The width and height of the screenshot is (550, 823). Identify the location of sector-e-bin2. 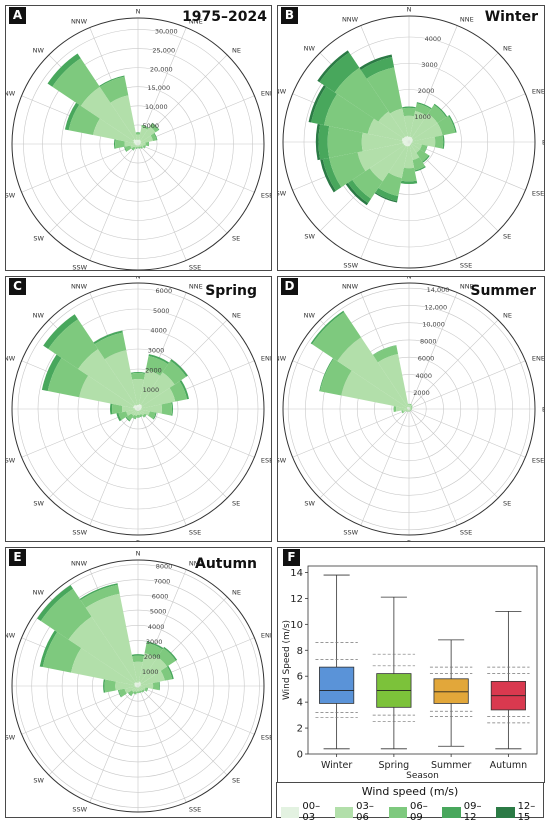
(156, 686).